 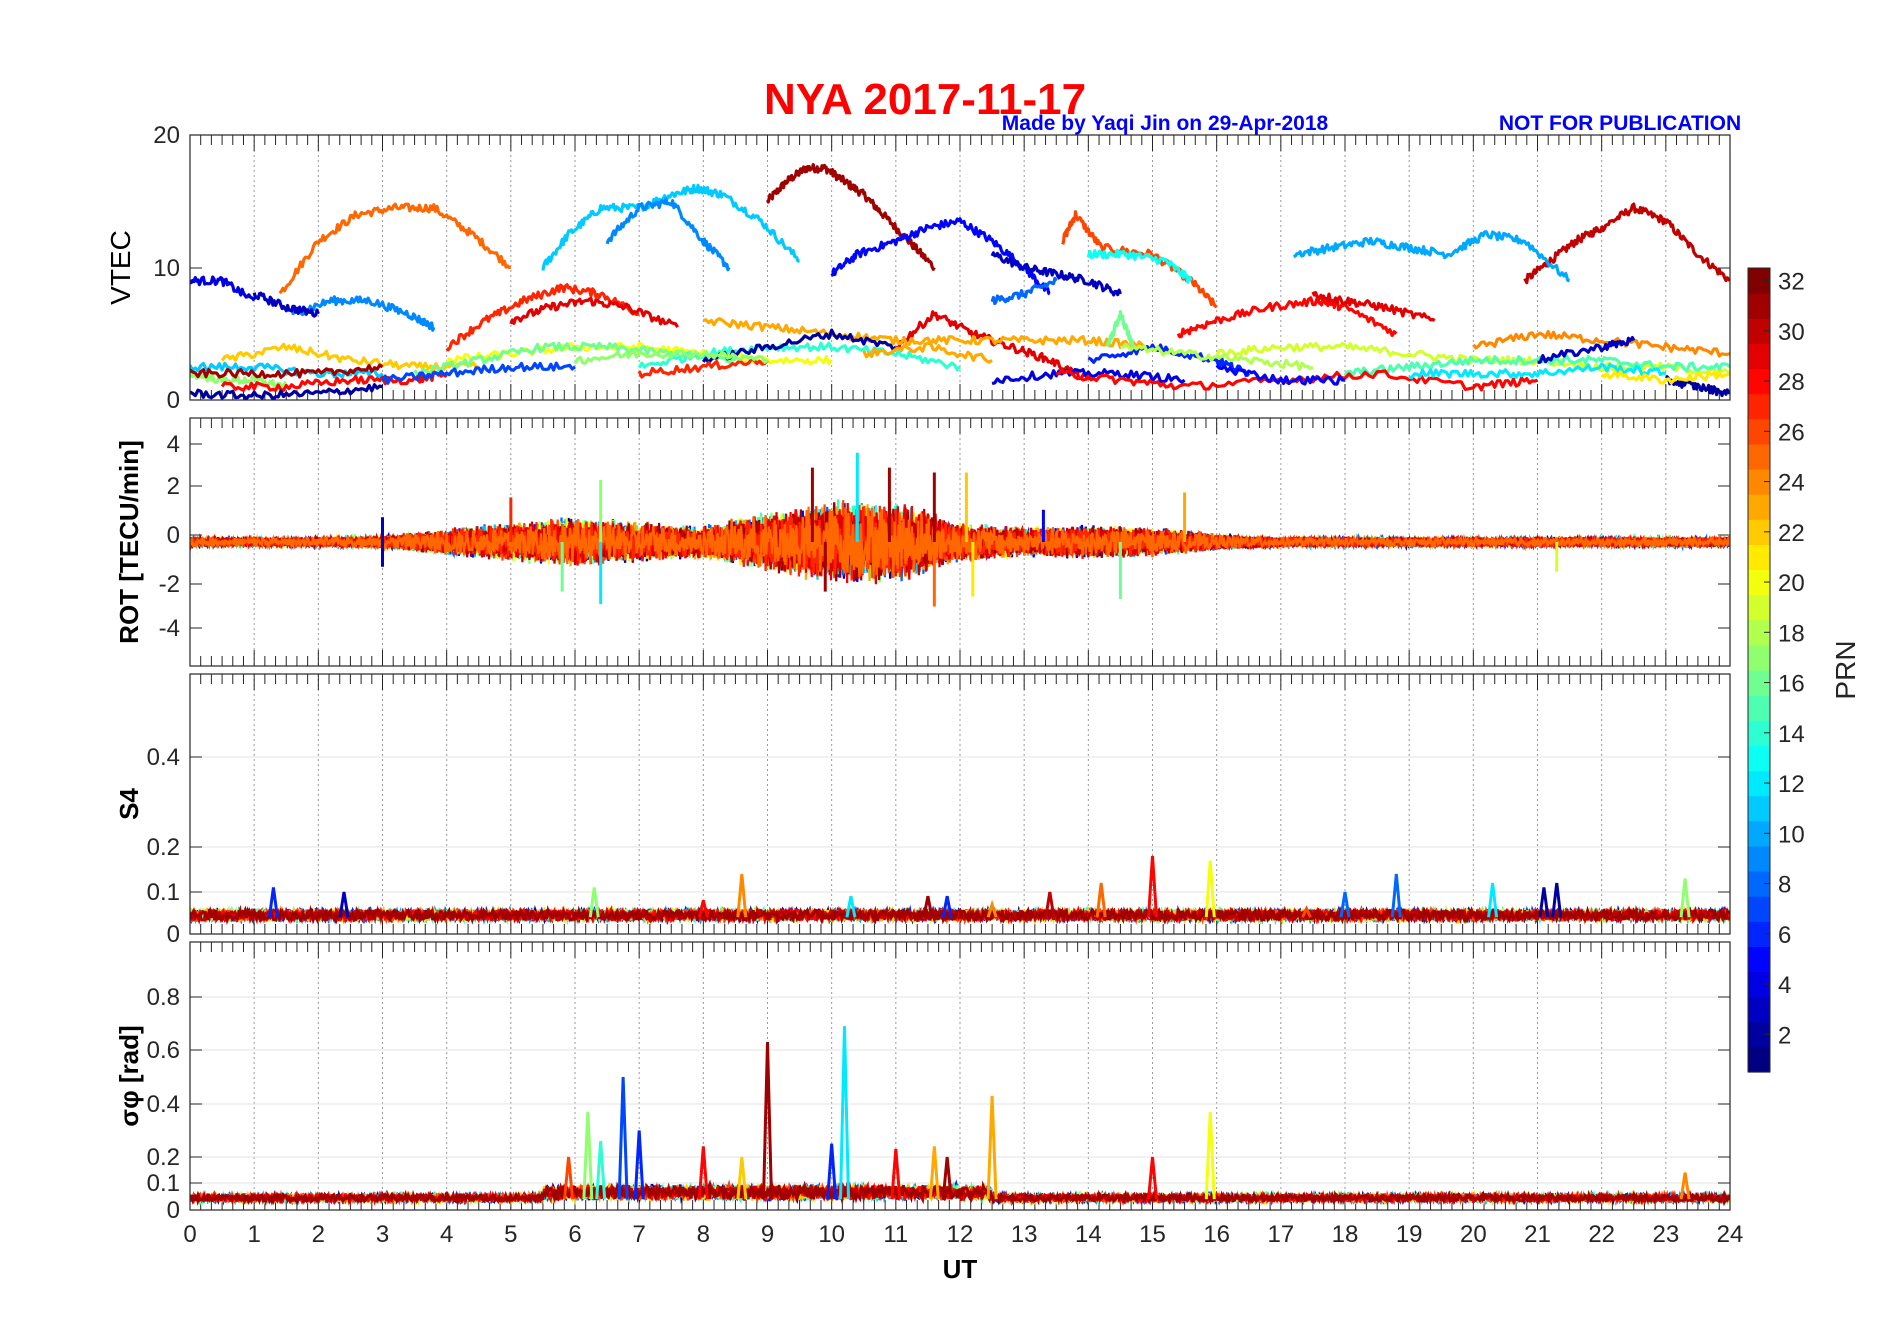 What do you see at coordinates (1165, 123) in the screenshot?
I see `credit-note: Made by Yaqi Jin on 29-Apr-2018` at bounding box center [1165, 123].